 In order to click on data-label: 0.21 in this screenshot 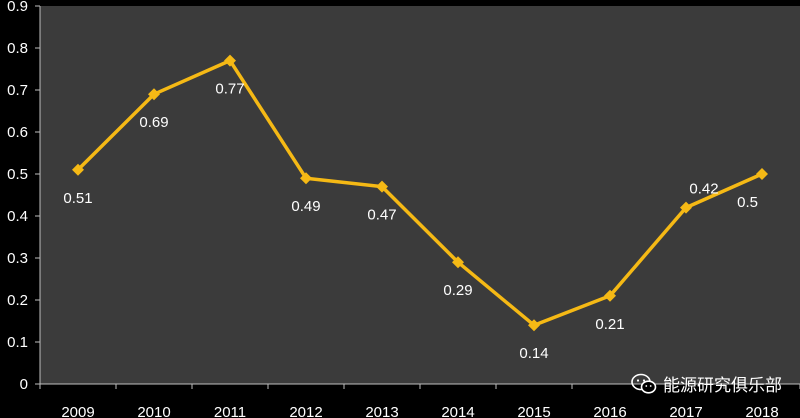, I will do `click(609, 324)`.